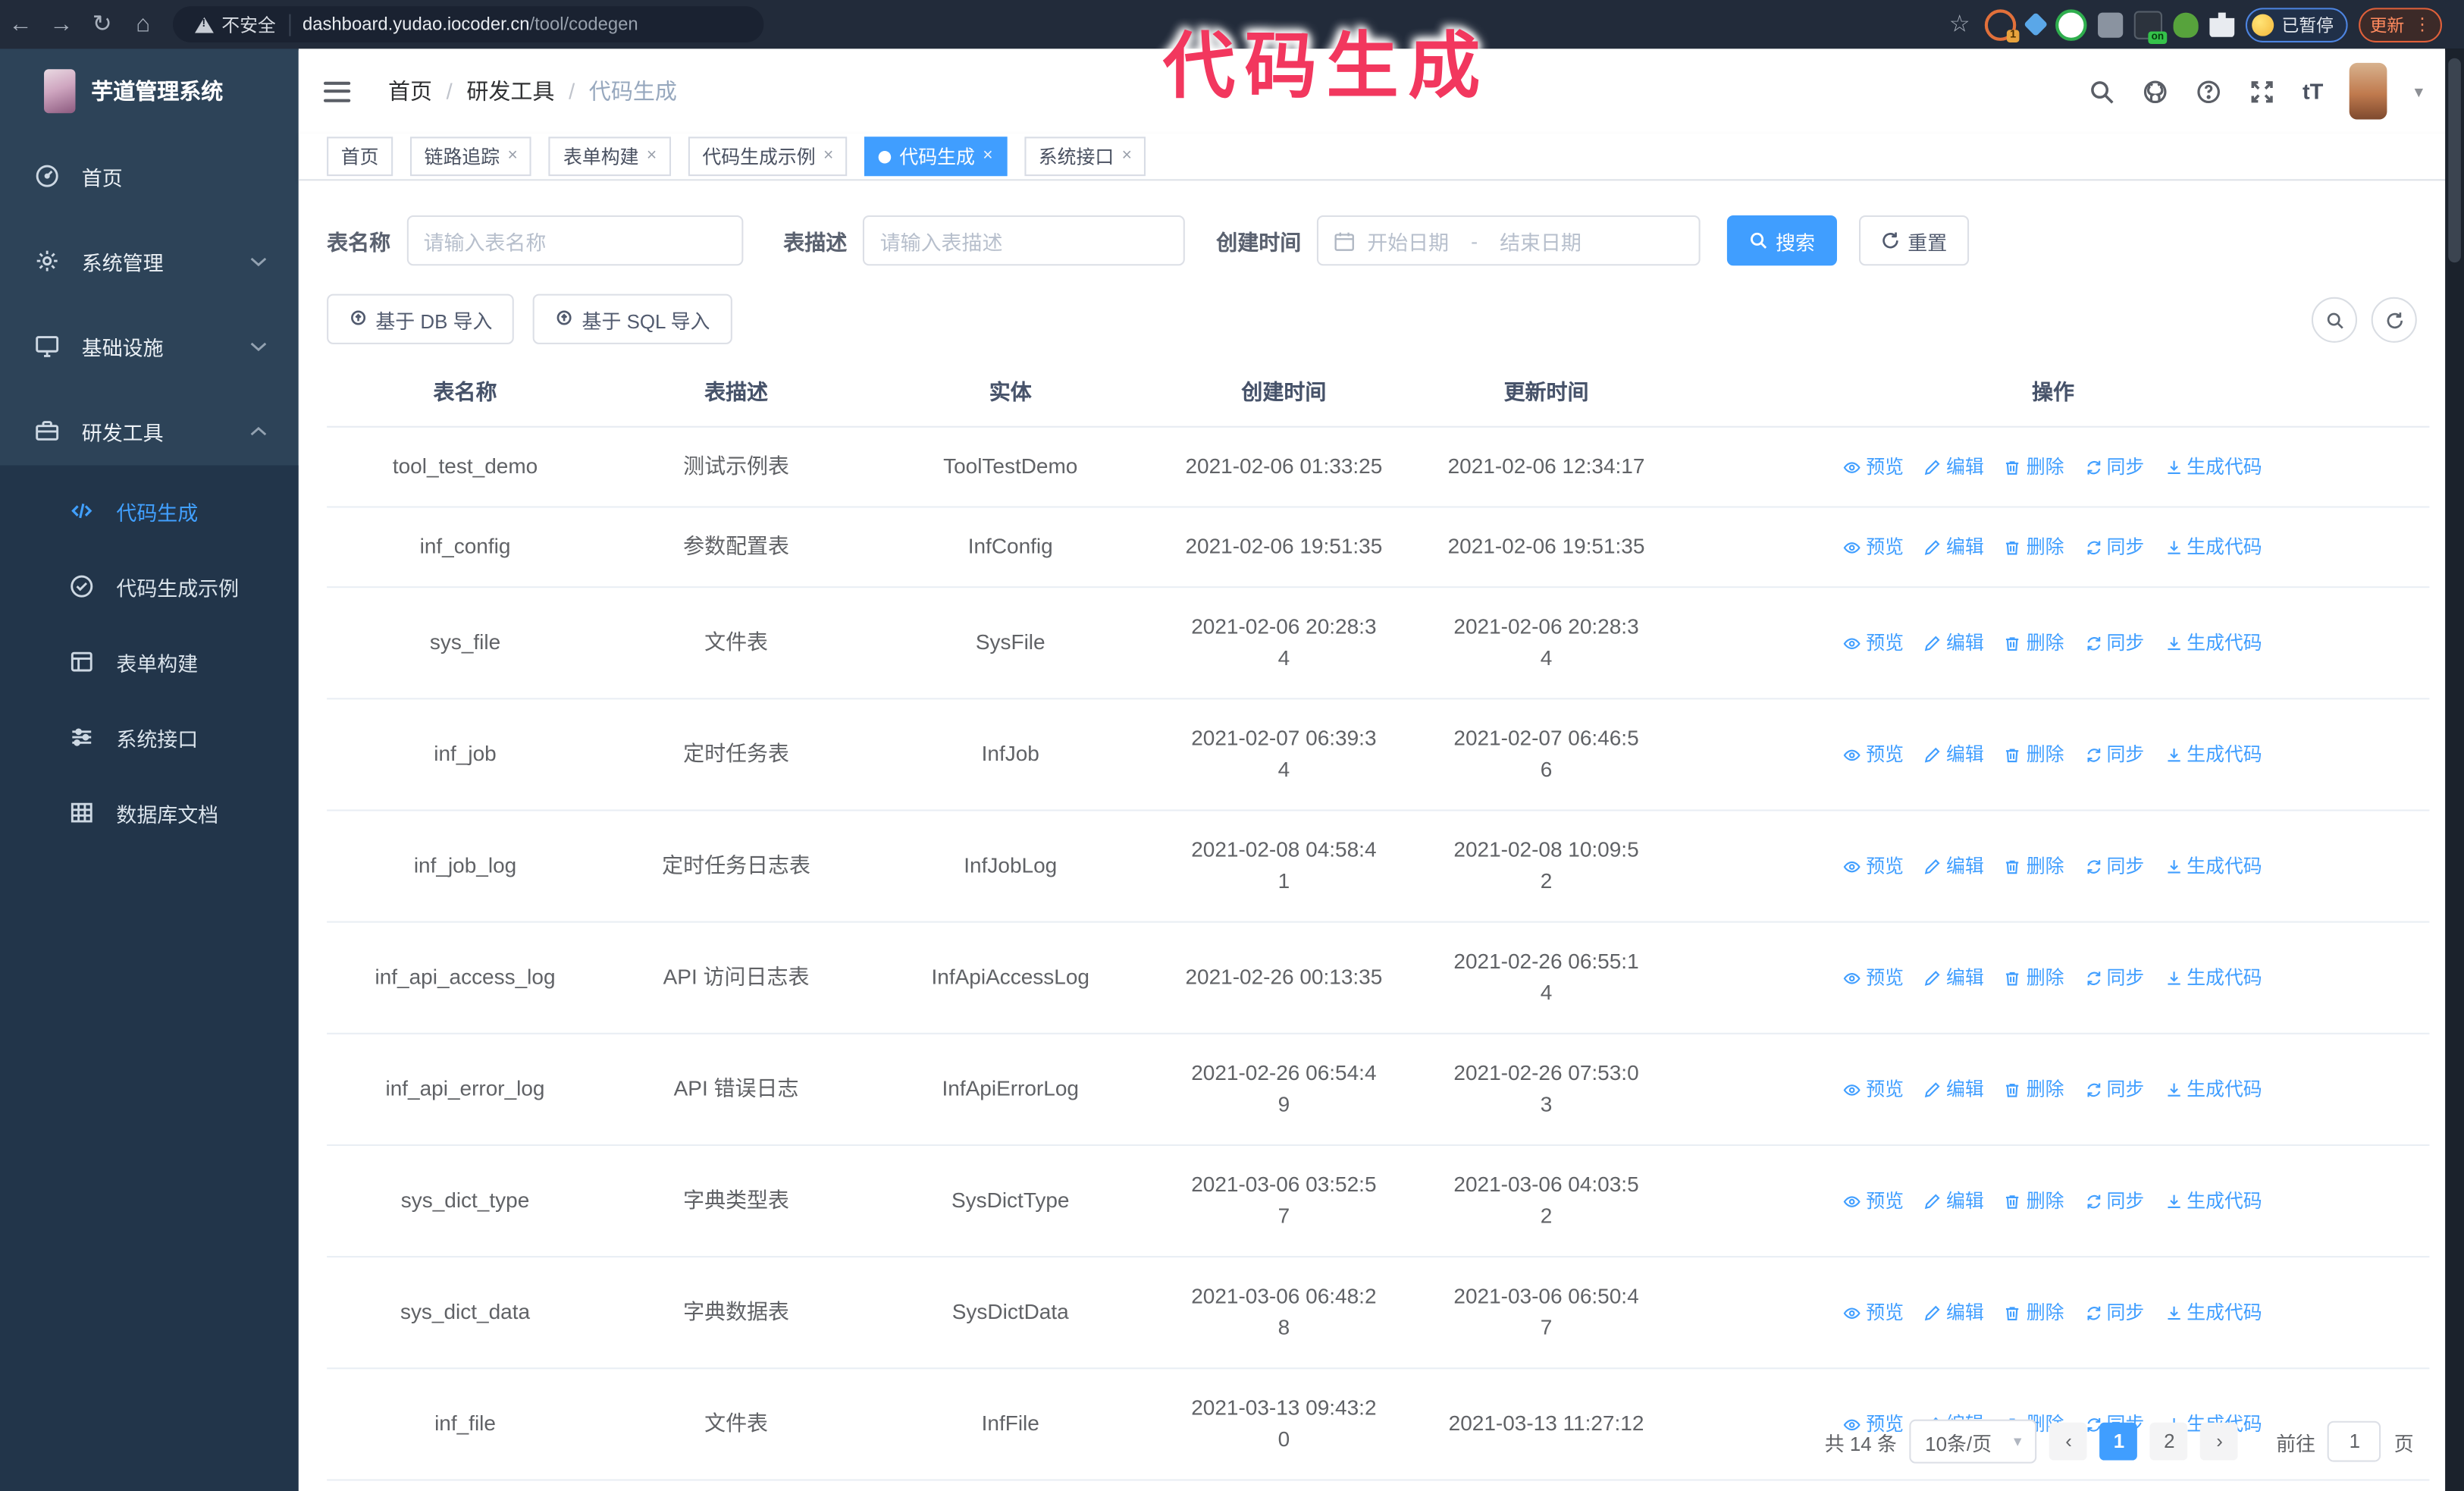 This screenshot has width=2464, height=1491. Describe the element at coordinates (2037, 24) in the screenshot. I see `gem-extension-icon` at that location.